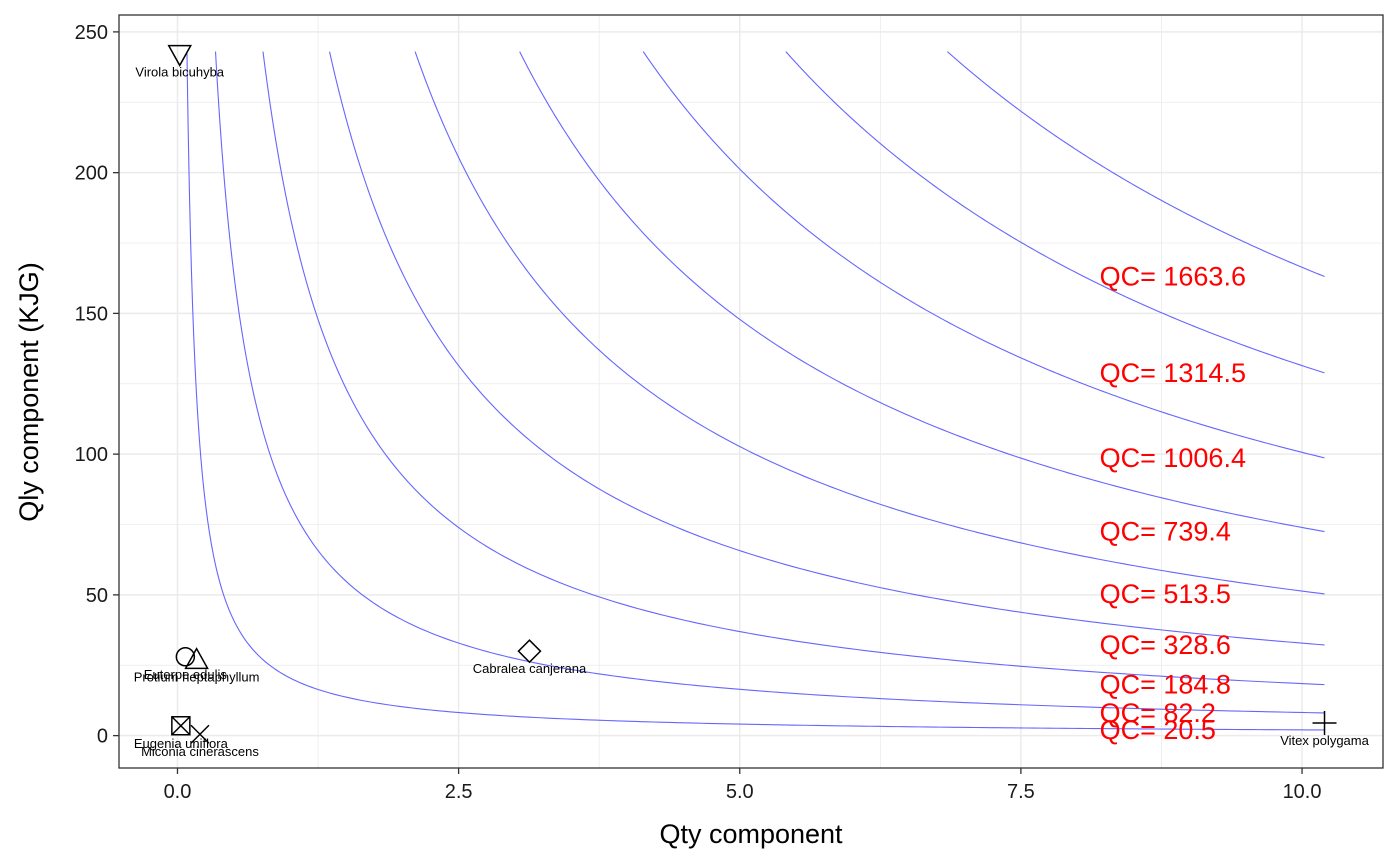 The image size is (1400, 865). I want to click on triangle-up-icon, so click(196, 658).